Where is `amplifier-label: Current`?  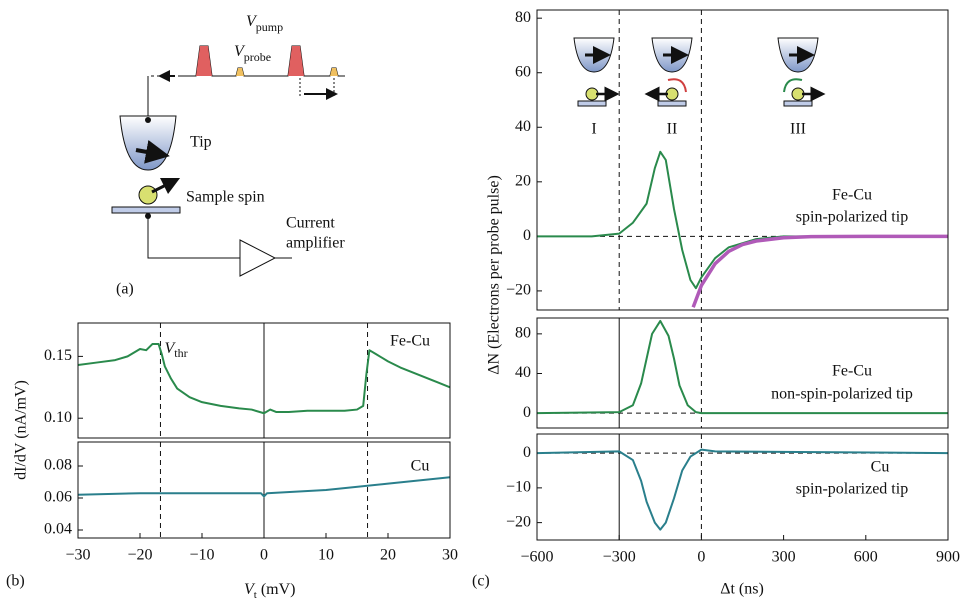 amplifier-label: Current is located at coordinates (310, 223).